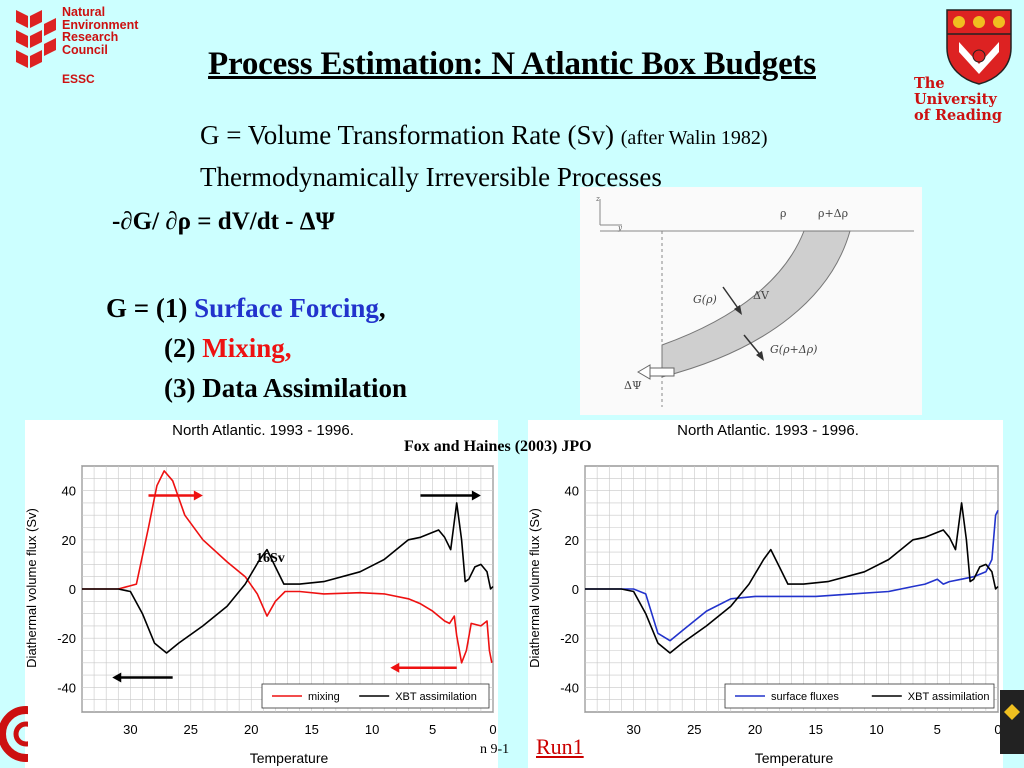  What do you see at coordinates (324, 697) in the screenshot?
I see `legend-label: mixing` at bounding box center [324, 697].